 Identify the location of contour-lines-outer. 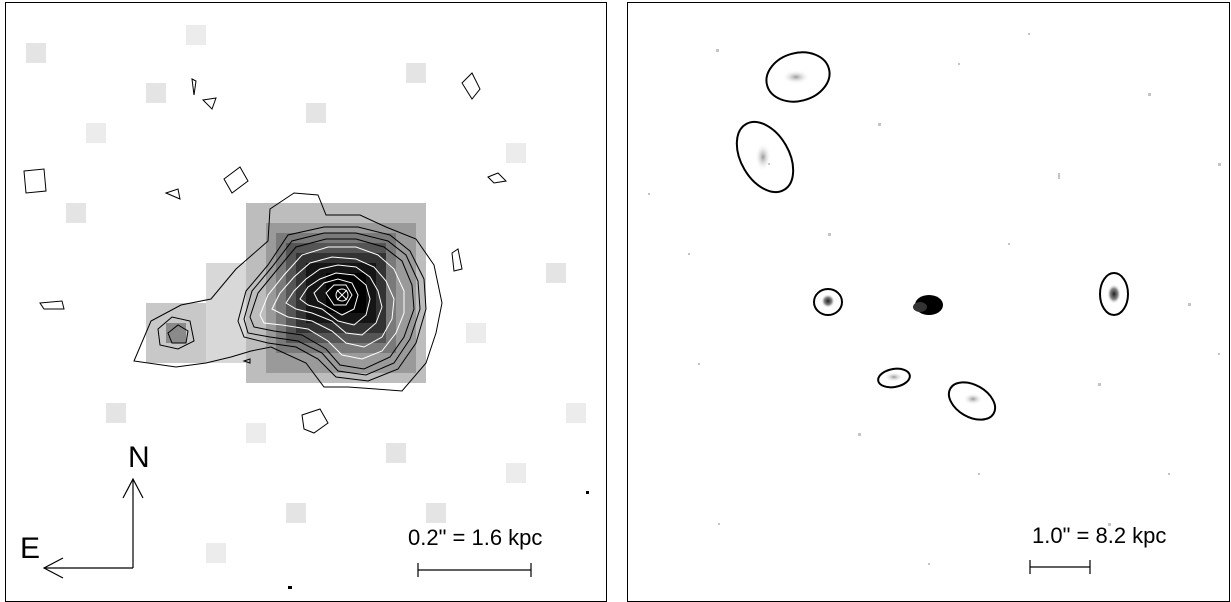
(288, 292).